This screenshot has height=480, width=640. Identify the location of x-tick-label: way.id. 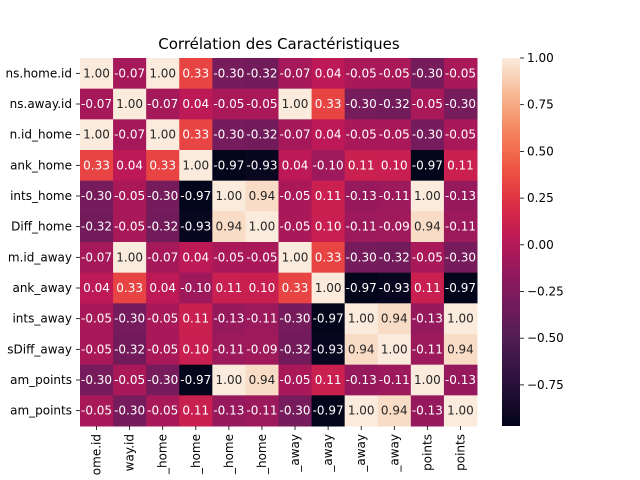
(130, 452).